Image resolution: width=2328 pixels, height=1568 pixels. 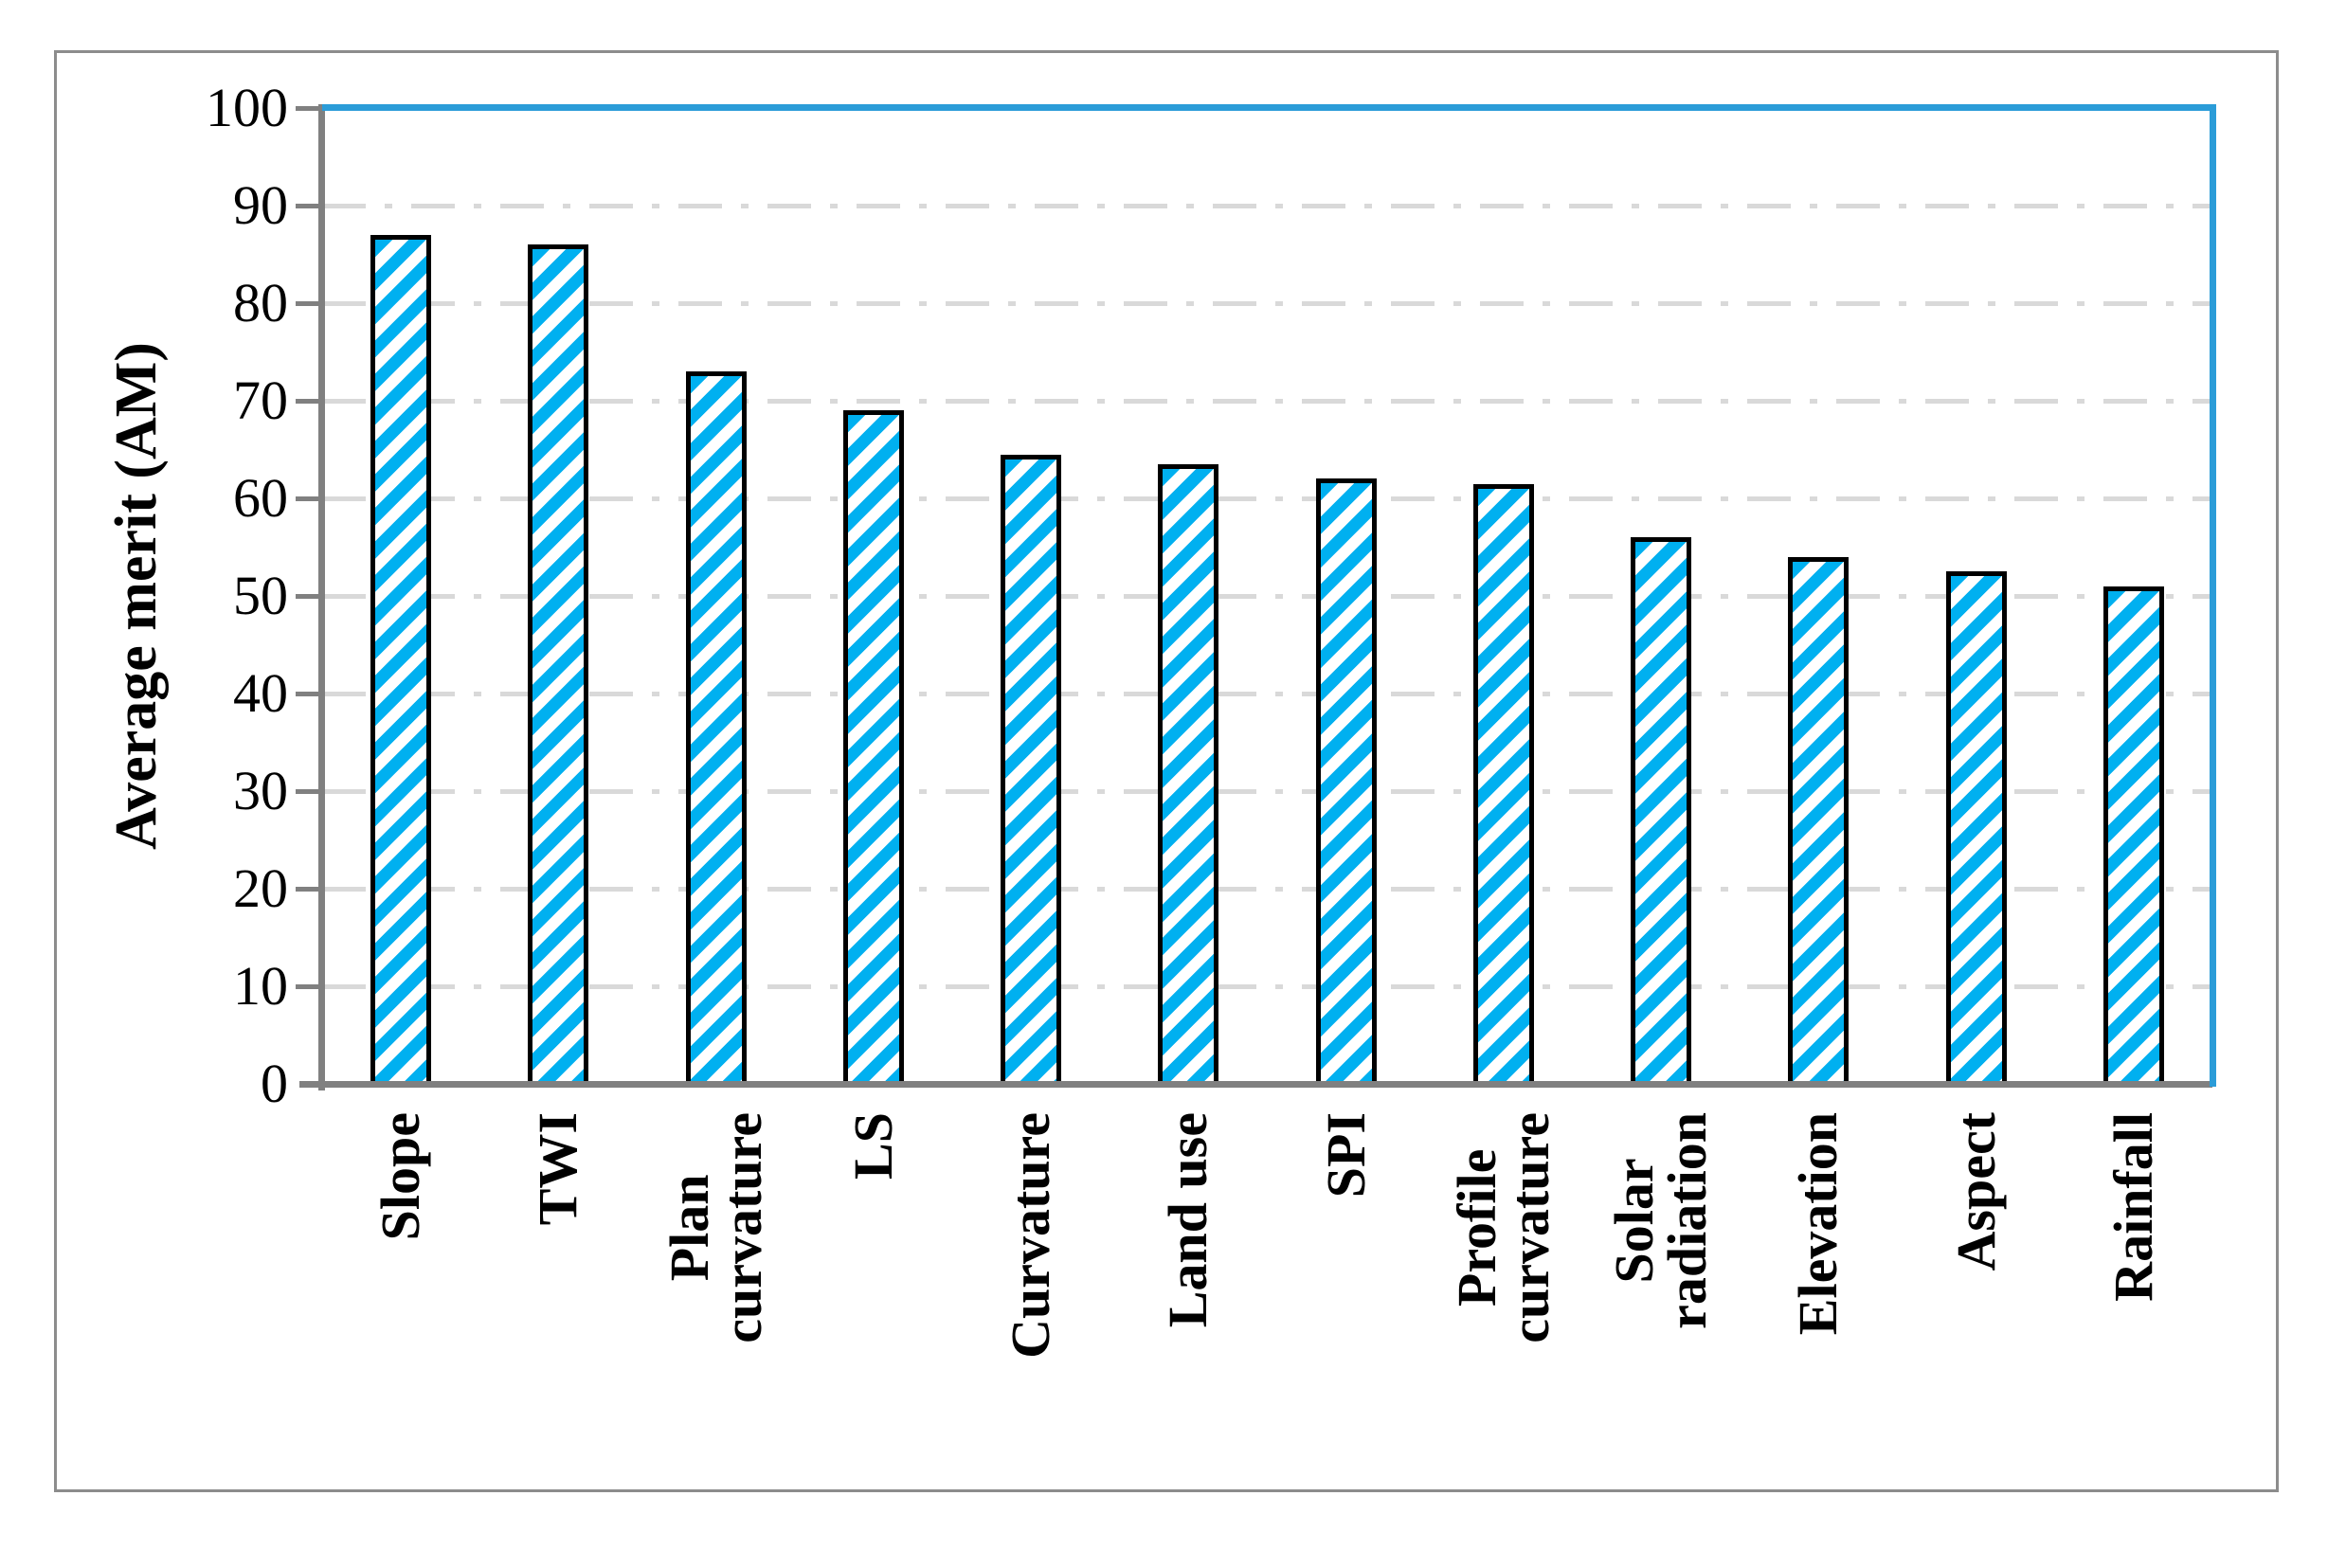 I want to click on bar-profile-curvature, so click(x=1503, y=784).